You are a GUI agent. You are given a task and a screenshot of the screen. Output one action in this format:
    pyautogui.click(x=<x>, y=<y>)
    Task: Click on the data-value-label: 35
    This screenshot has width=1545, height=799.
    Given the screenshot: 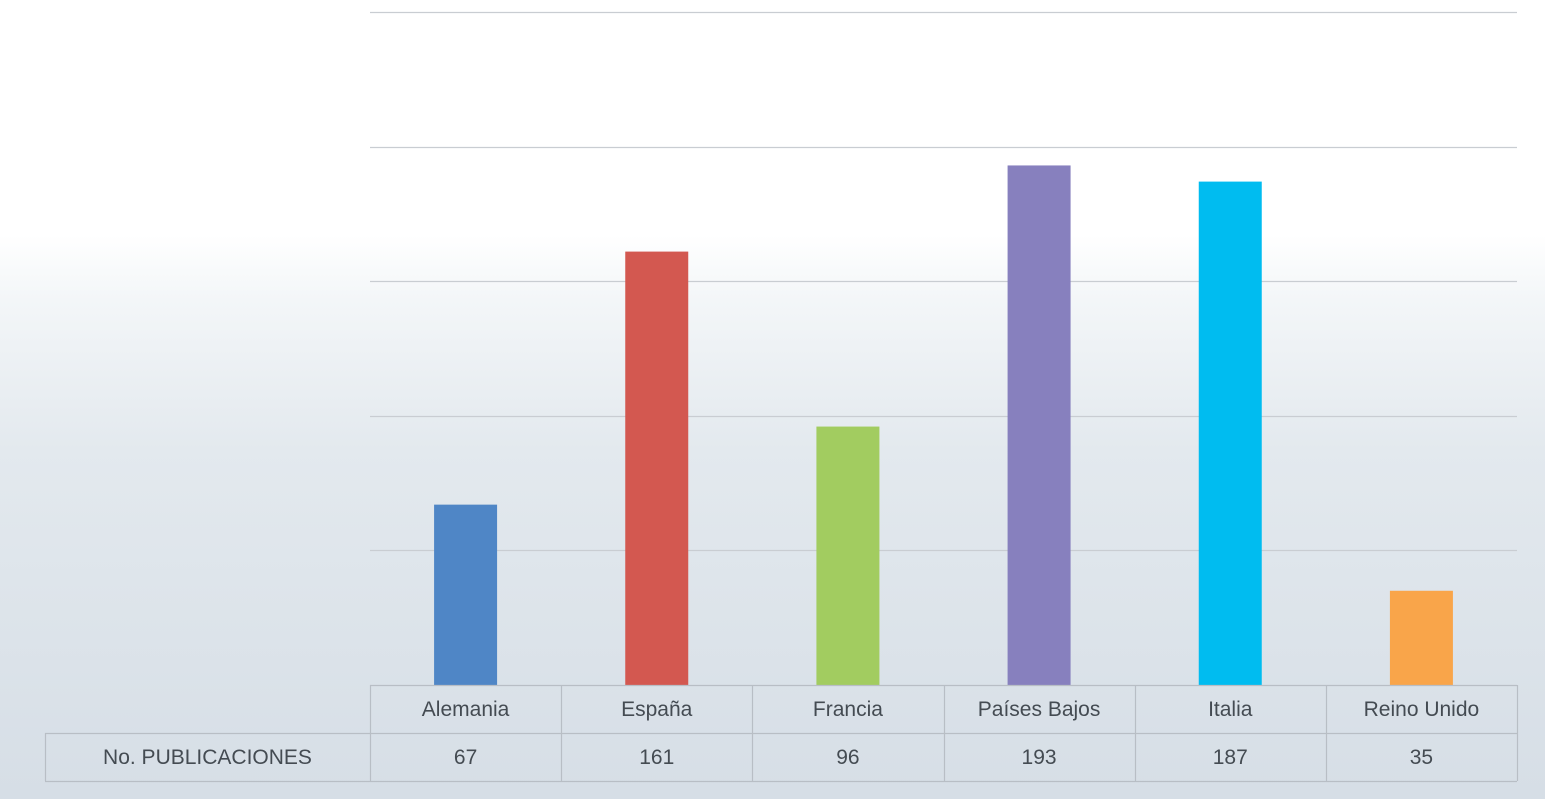 What is the action you would take?
    pyautogui.click(x=1421, y=757)
    